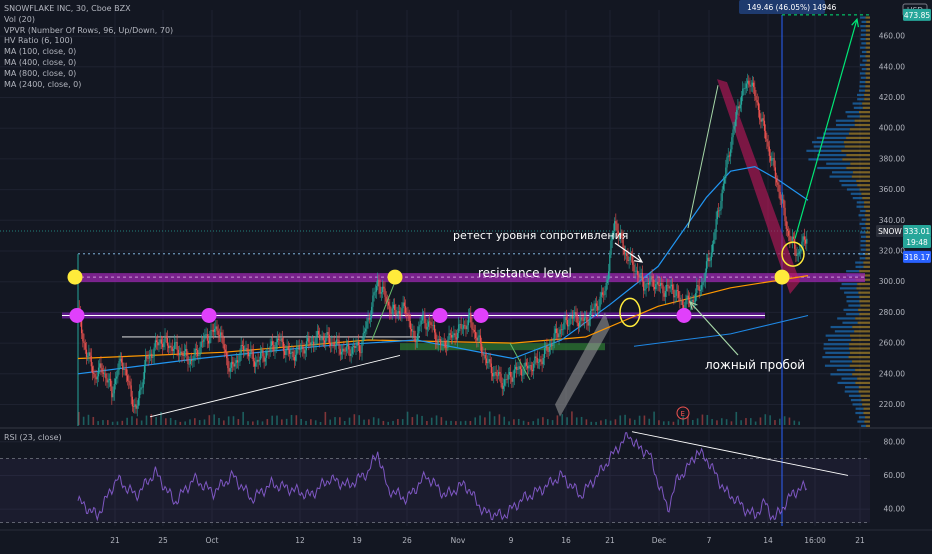 Image resolution: width=932 pixels, height=554 pixels. Describe the element at coordinates (89, 30) in the screenshot. I see `indicator-vpvr: VPVR (Number Of Rows, 96, Up/Down, 70)` at that location.